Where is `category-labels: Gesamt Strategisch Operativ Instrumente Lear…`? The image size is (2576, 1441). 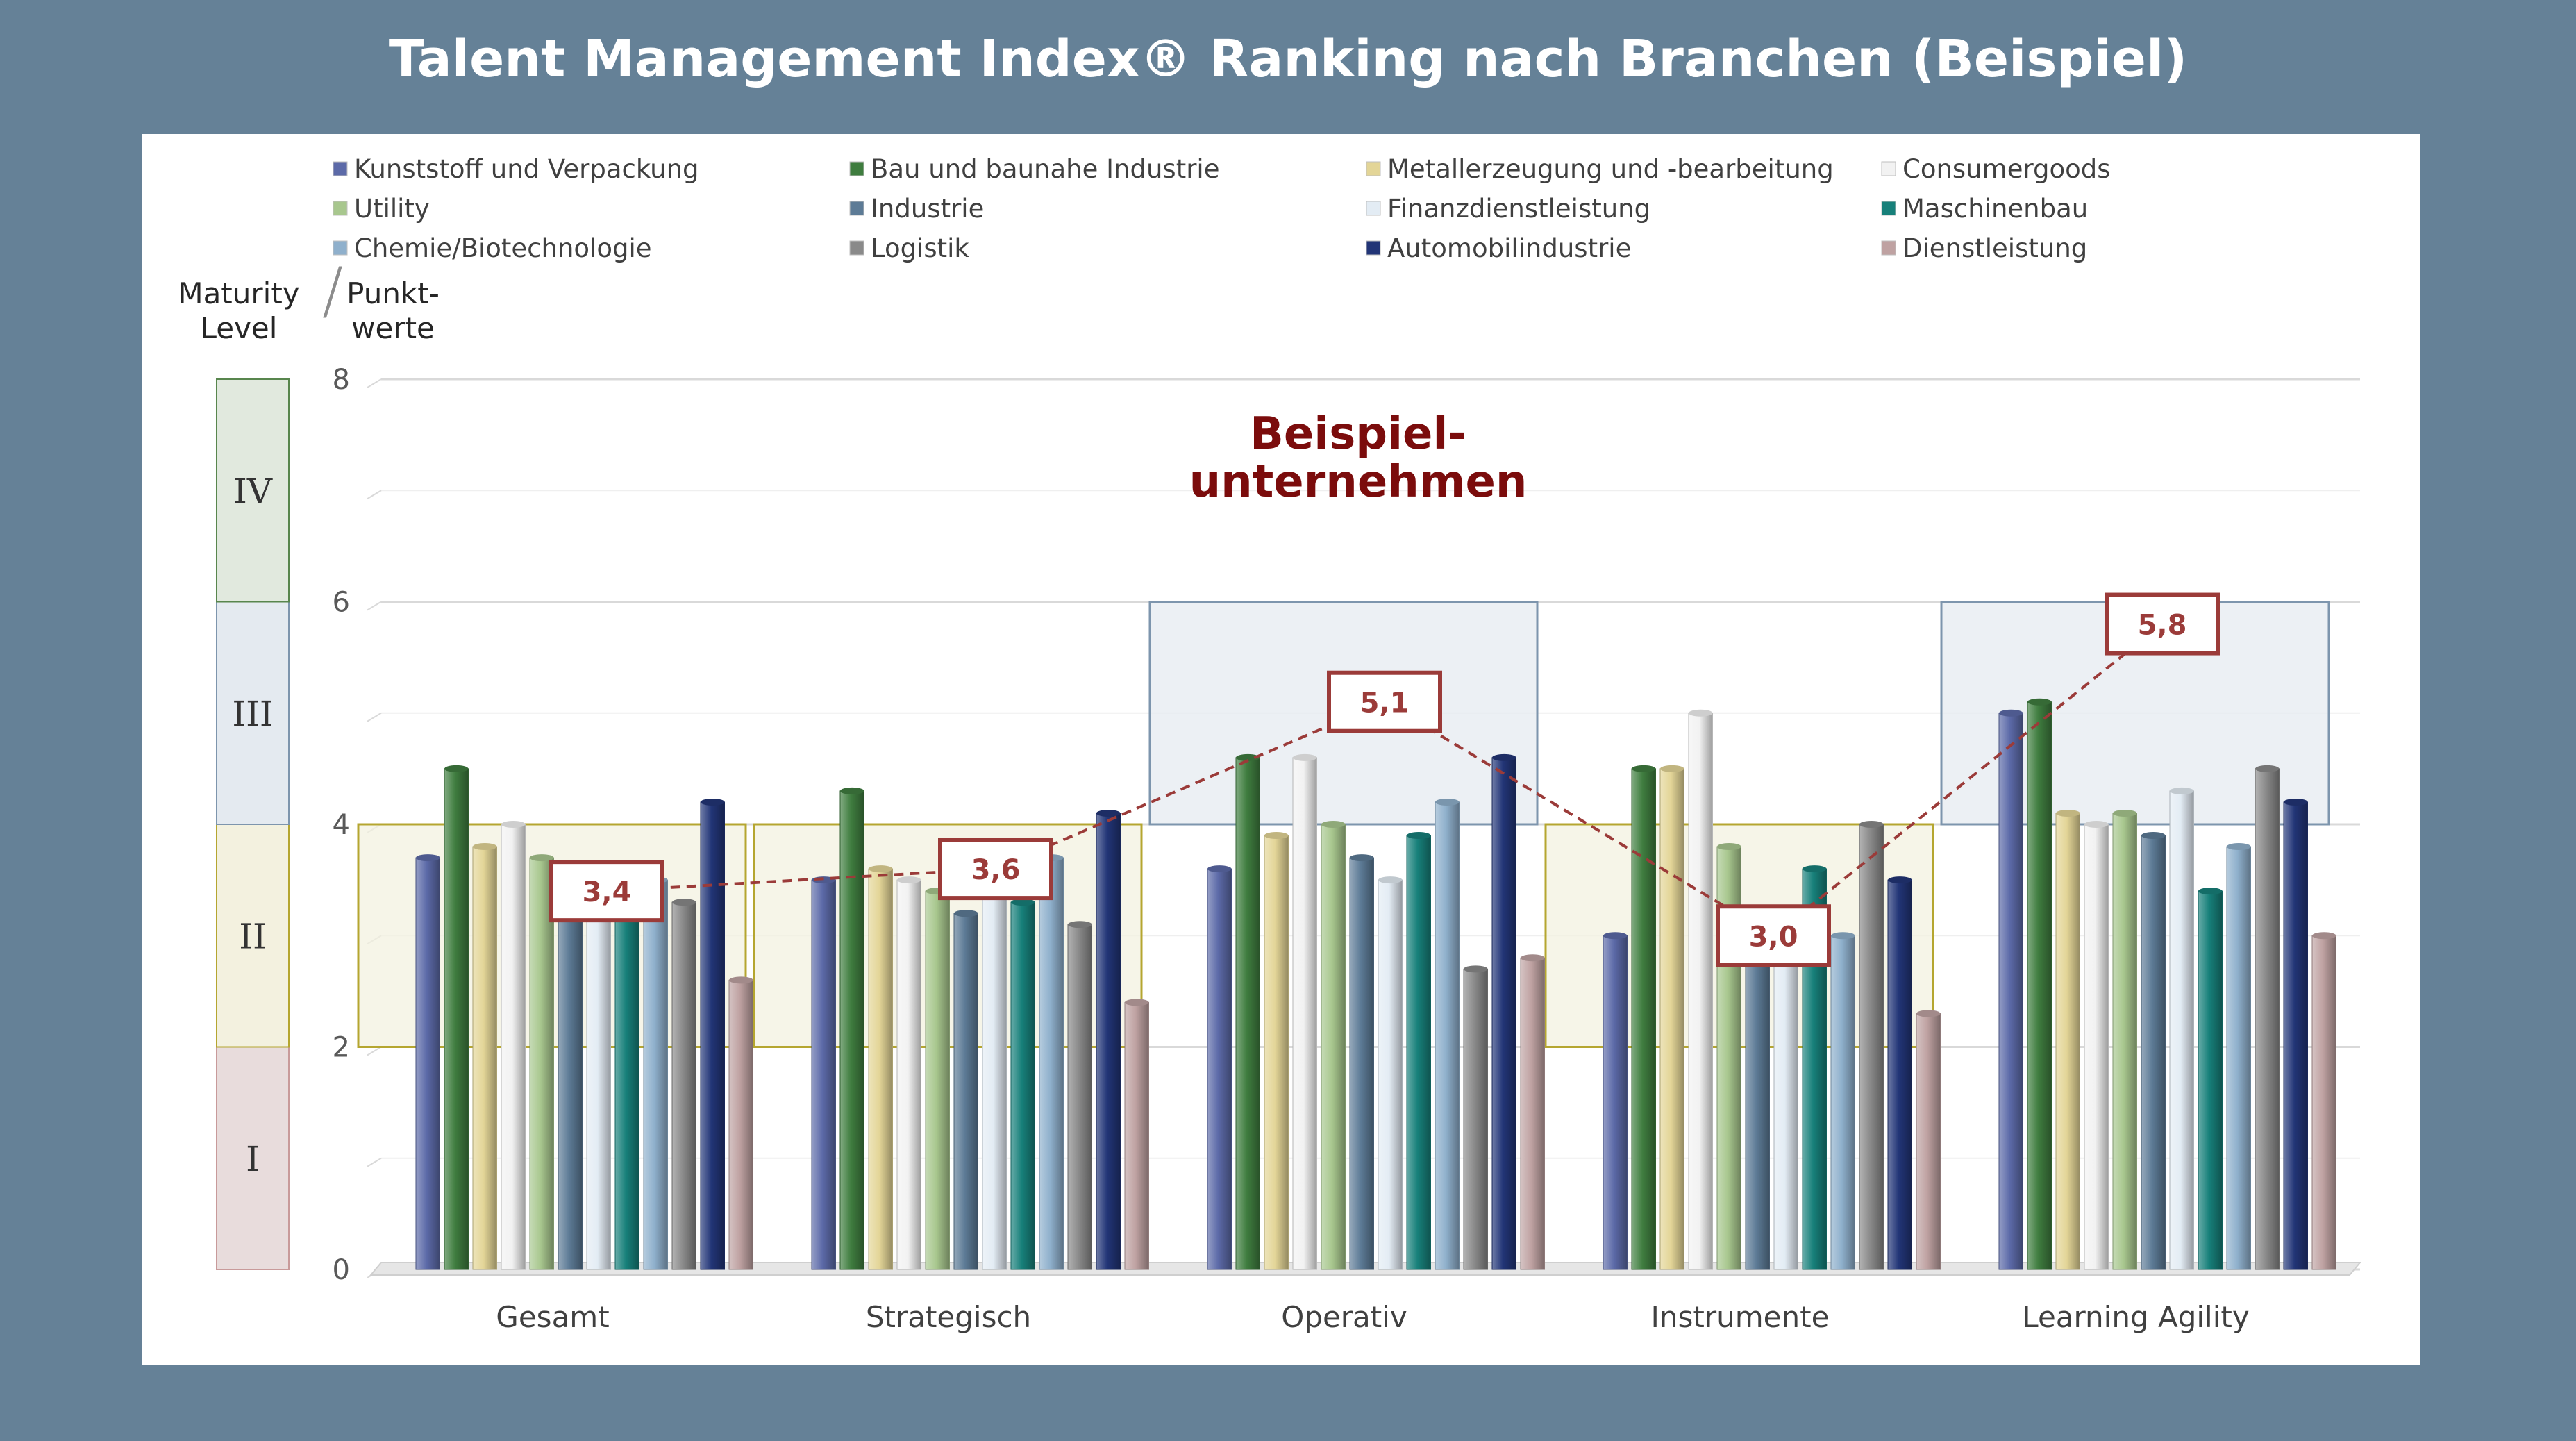 category-labels: Gesamt Strategisch Operativ Instrumente Lear… is located at coordinates (1372, 1317).